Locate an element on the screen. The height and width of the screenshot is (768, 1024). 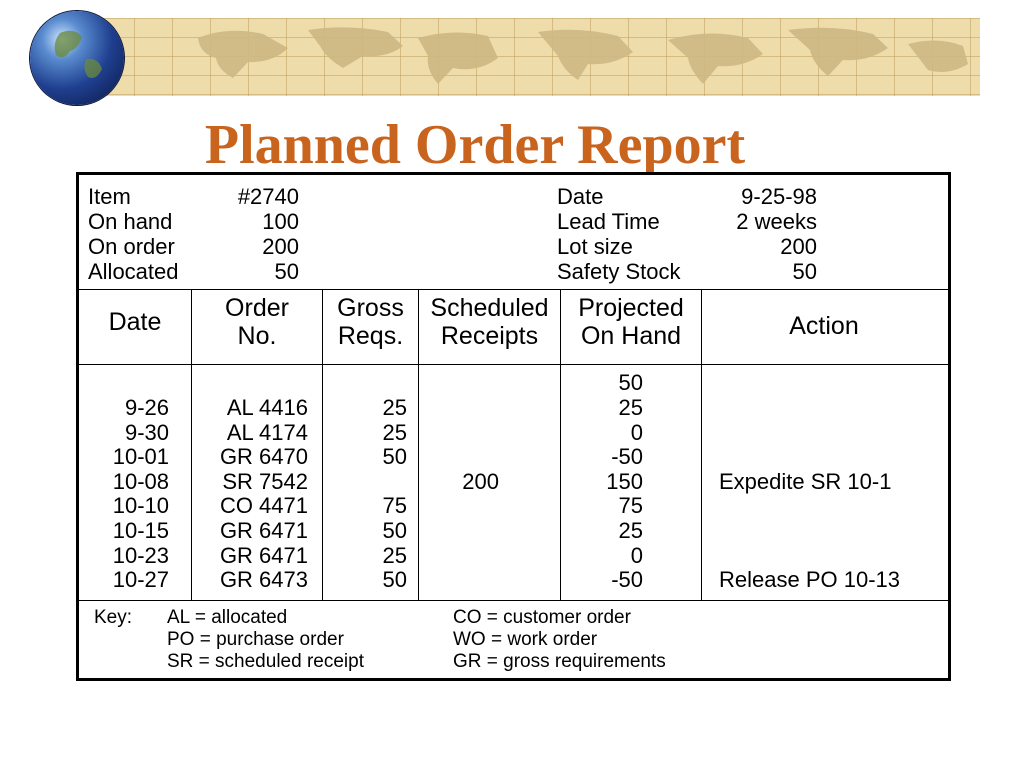
world-map-graphic is located at coordinates (583, 55).